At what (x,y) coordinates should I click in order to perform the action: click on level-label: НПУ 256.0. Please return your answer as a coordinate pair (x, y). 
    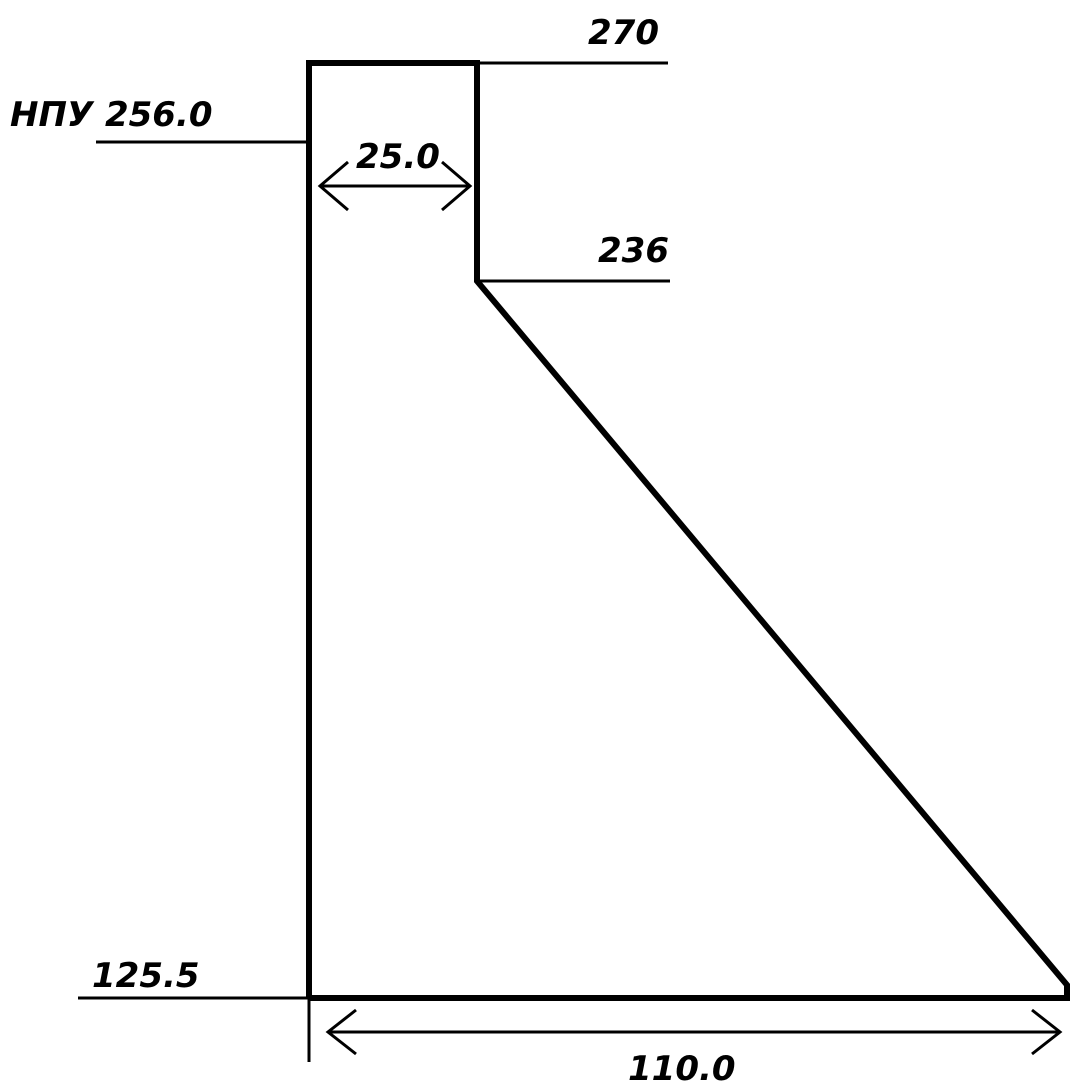
    Looking at the image, I should click on (111, 115).